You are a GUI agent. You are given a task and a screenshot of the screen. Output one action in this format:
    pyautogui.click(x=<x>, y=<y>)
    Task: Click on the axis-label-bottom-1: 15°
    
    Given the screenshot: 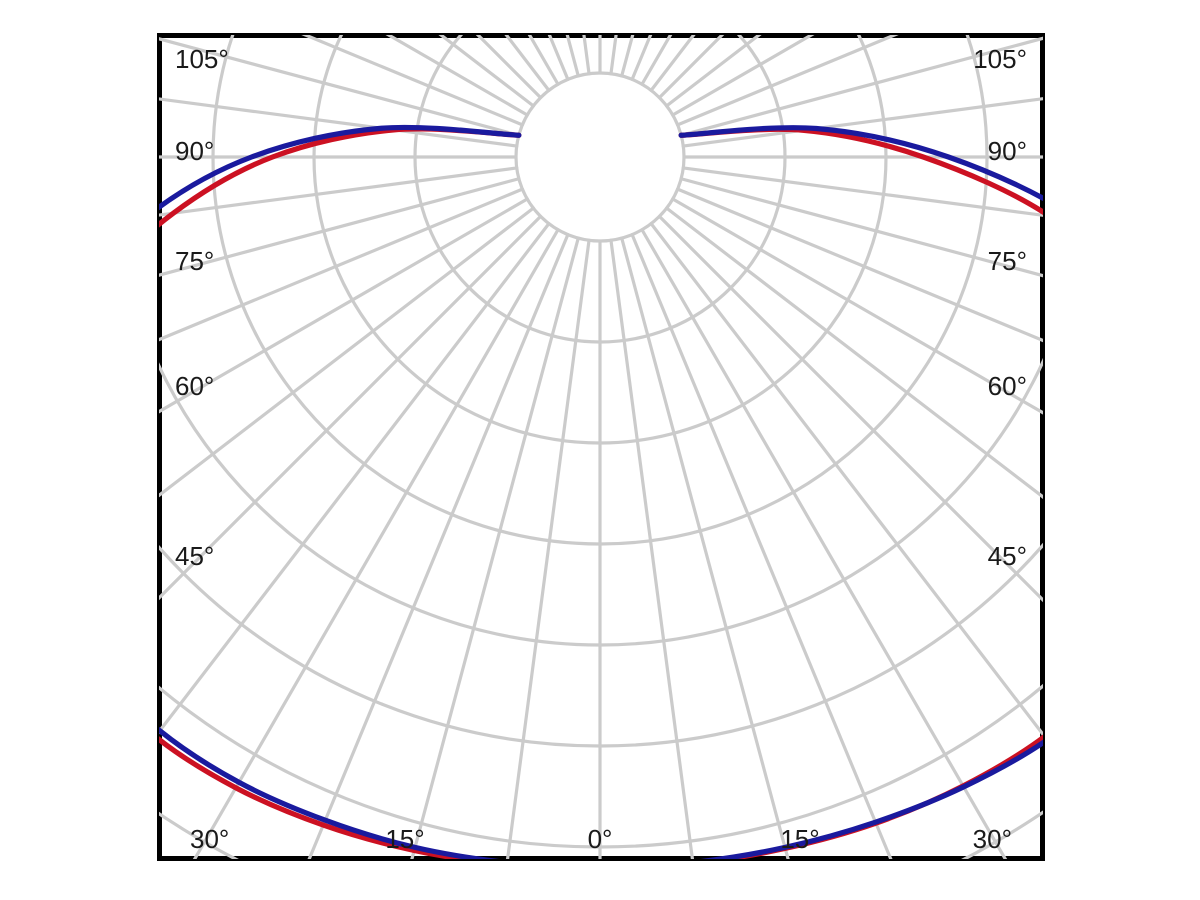 What is the action you would take?
    pyautogui.click(x=404, y=839)
    